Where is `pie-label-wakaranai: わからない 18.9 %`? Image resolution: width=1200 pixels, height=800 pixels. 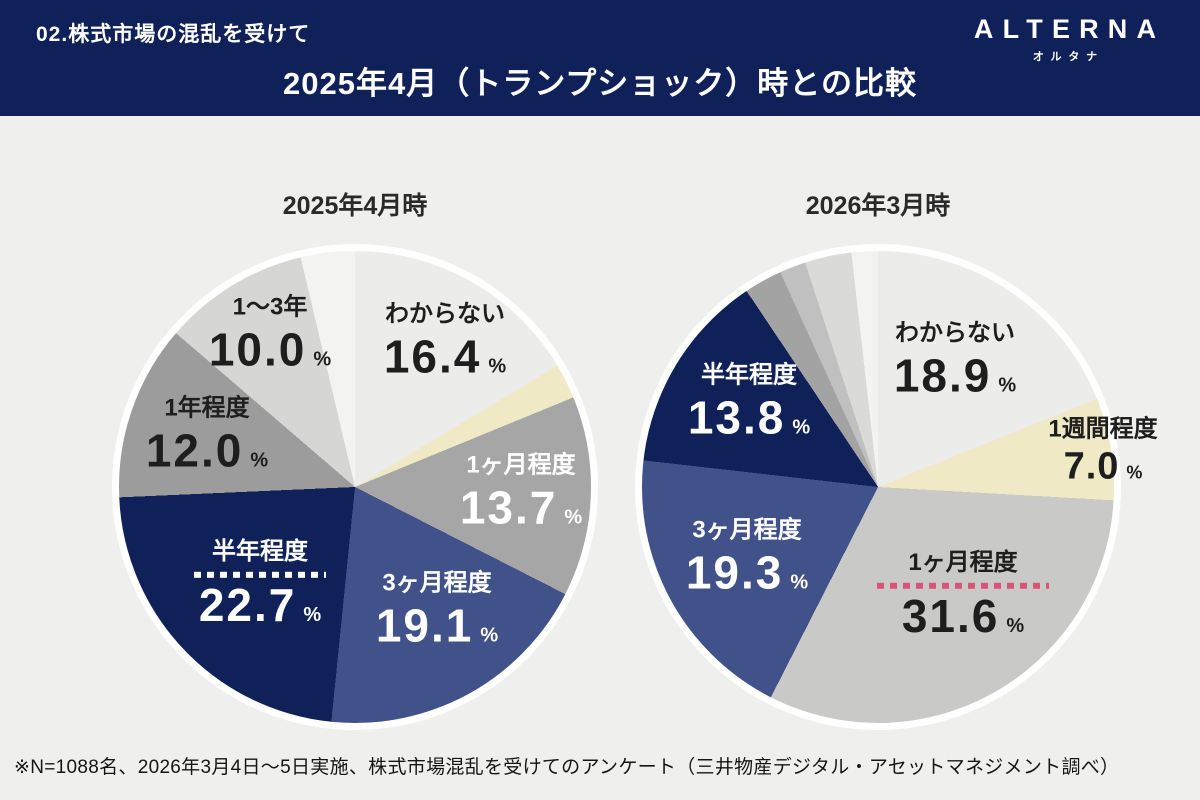 pie-label-wakaranai: わからない 18.9 % is located at coordinates (955, 360).